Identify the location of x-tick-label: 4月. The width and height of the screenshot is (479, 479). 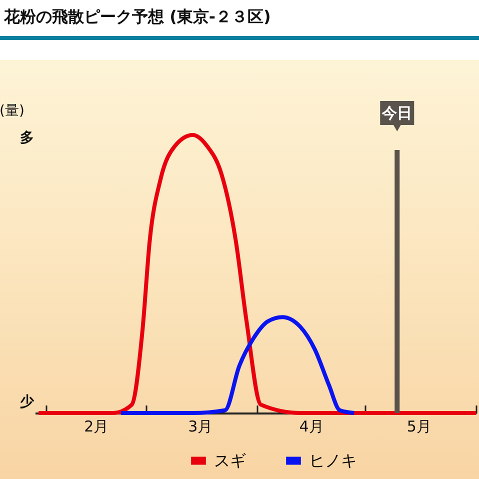
(311, 427).